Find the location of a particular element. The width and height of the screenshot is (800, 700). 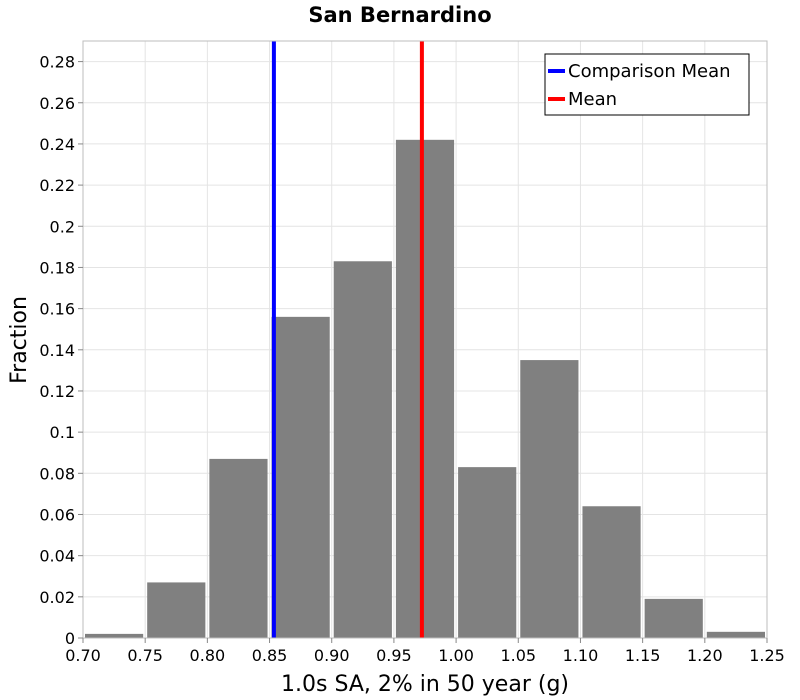

x-tick-label: 1.25 is located at coordinates (767, 655).